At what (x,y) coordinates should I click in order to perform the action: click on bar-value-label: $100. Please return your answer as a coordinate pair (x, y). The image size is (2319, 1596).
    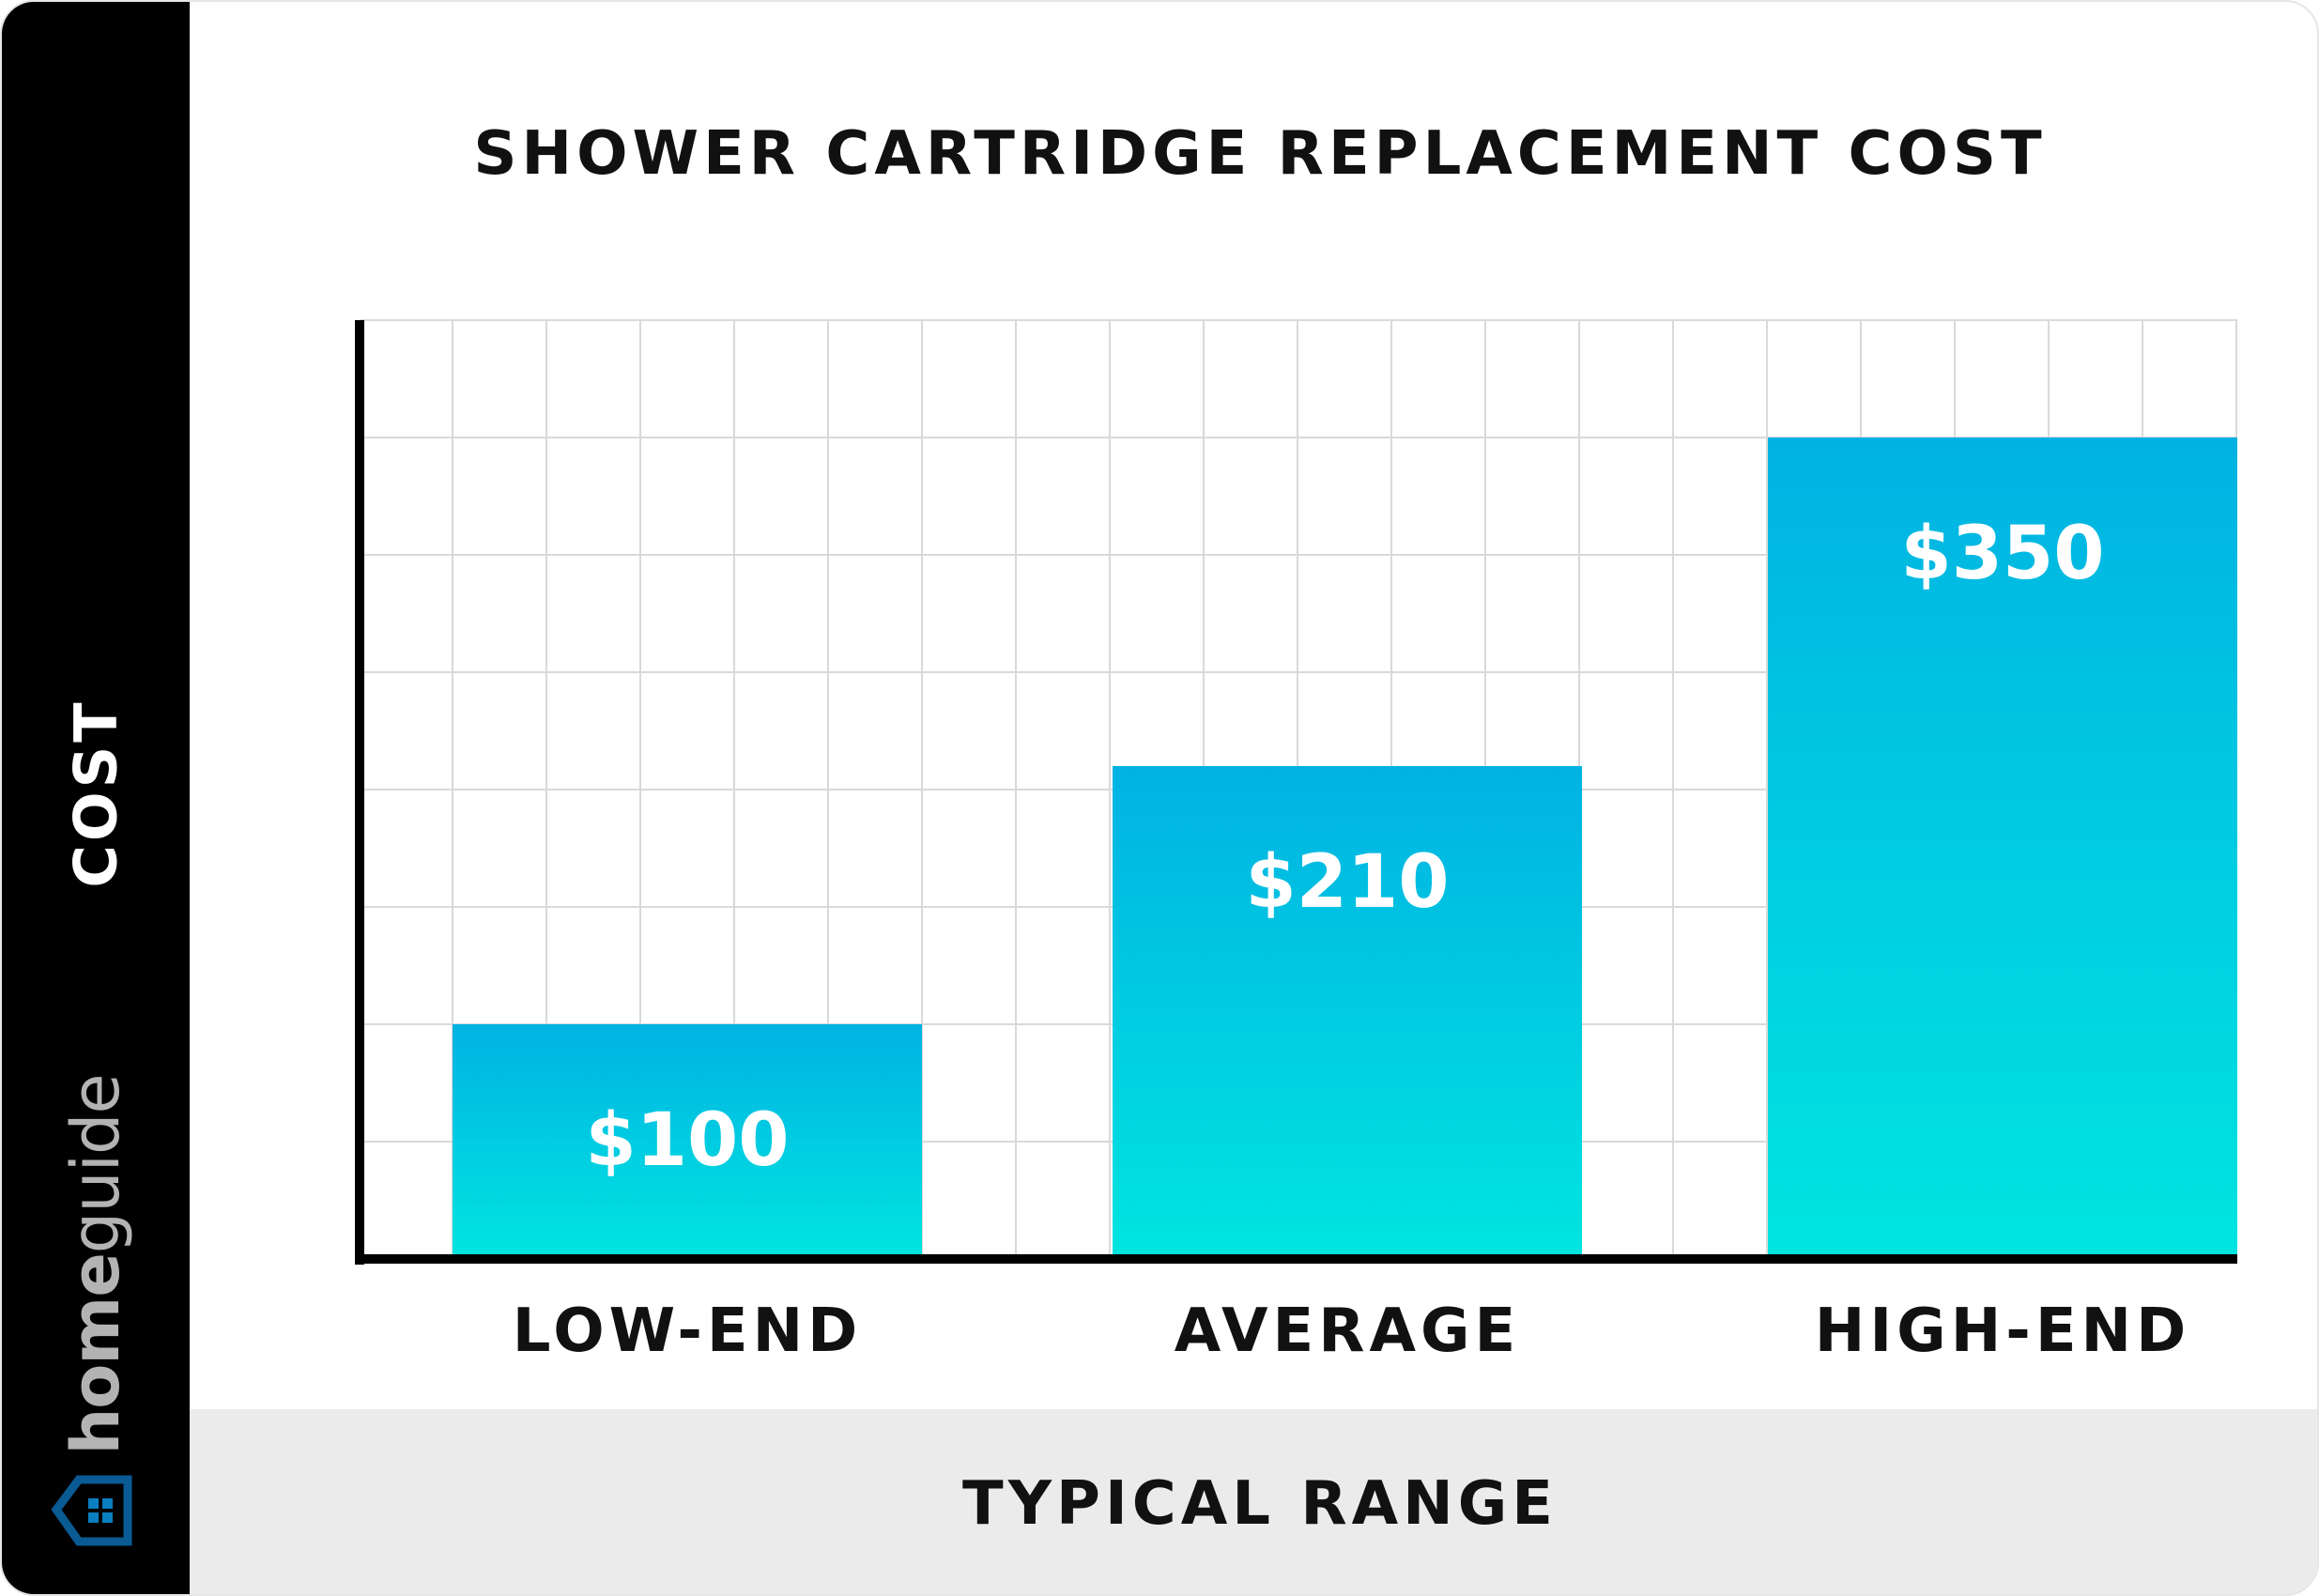
    Looking at the image, I should click on (687, 1141).